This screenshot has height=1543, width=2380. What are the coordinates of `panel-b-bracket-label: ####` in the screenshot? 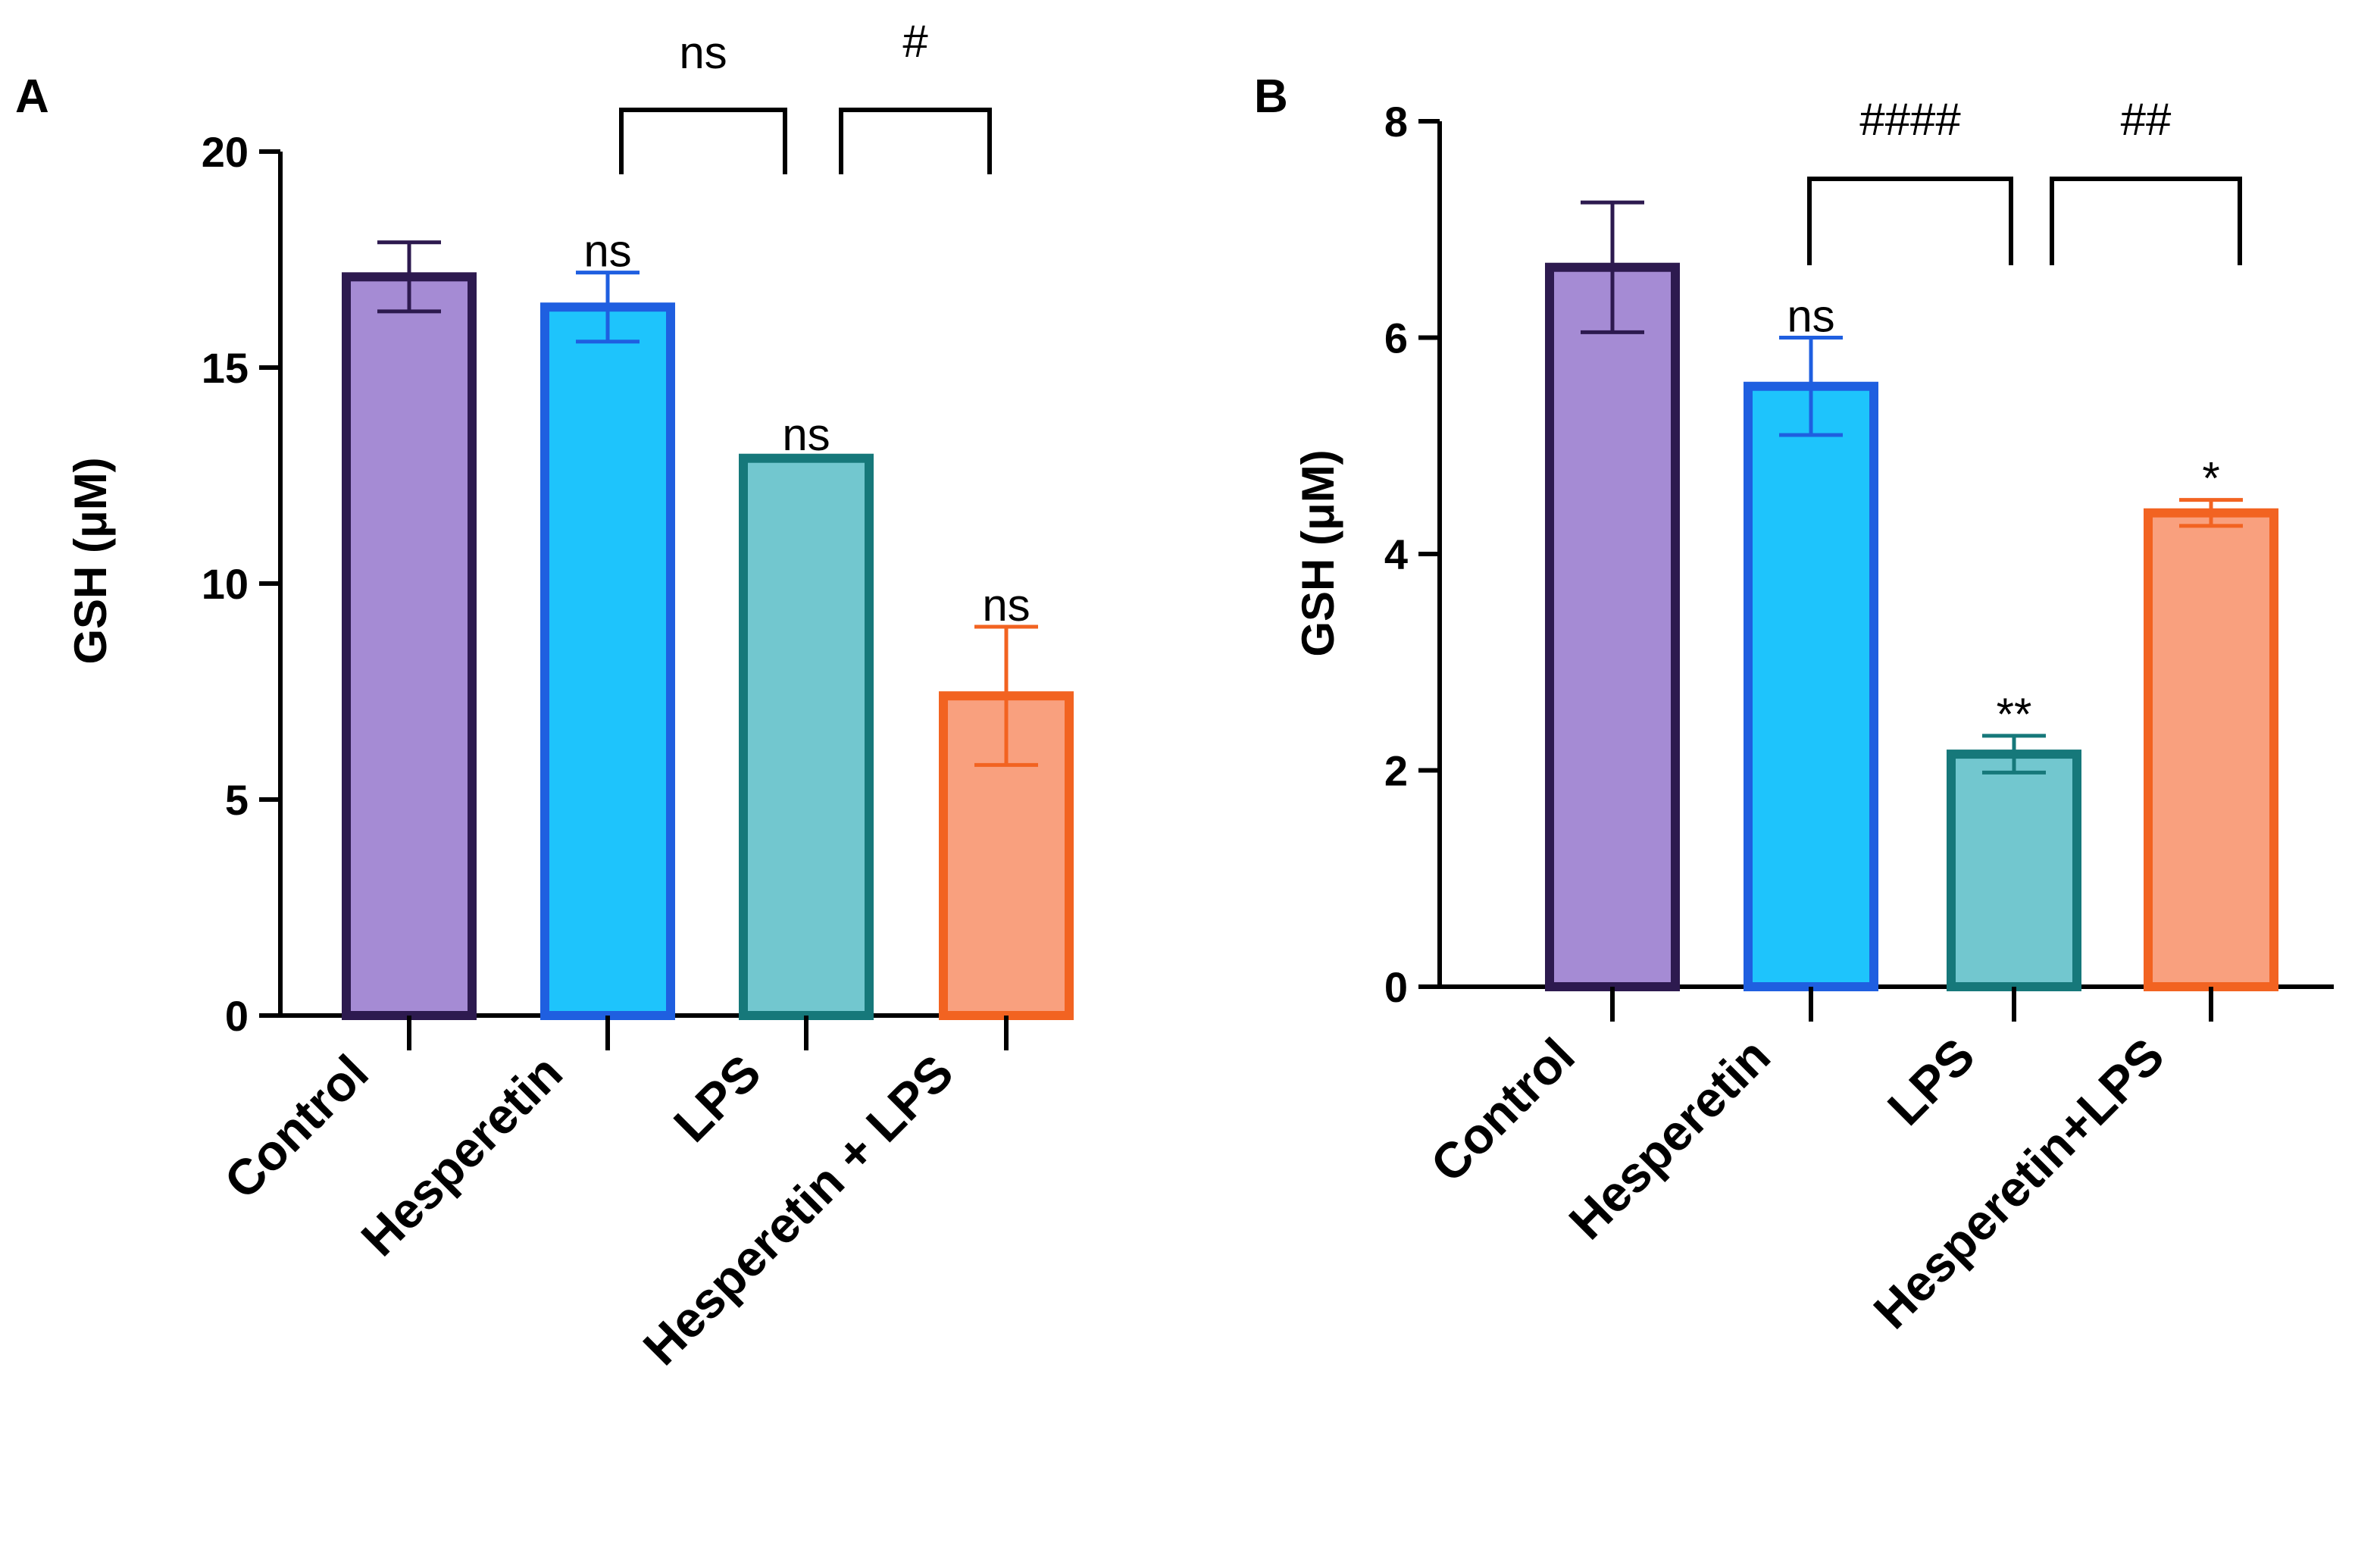 It's located at (1910, 119).